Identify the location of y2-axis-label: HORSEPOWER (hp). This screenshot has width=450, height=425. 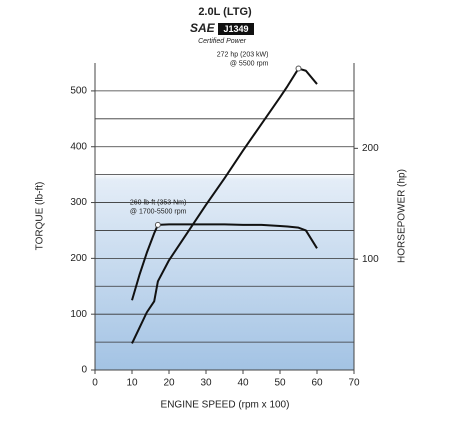
(402, 216).